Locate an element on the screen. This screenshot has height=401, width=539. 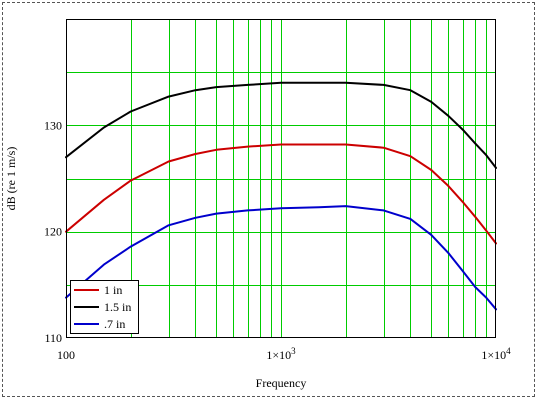
x-tick-label: 100 is located at coordinates (66, 355).